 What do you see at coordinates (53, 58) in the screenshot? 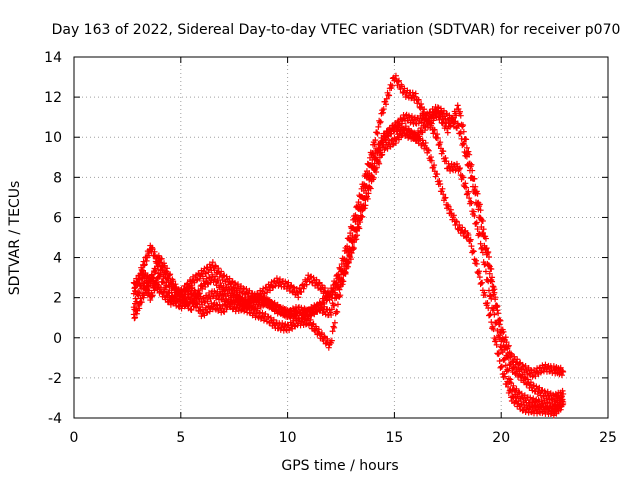
I see `y-tick-label: 14` at bounding box center [53, 58].